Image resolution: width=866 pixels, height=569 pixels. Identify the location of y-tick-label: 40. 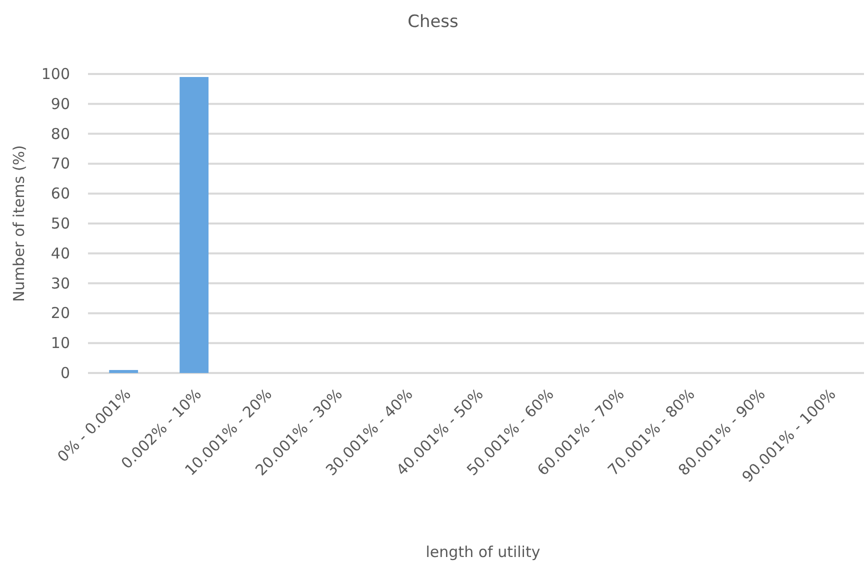
(60, 253).